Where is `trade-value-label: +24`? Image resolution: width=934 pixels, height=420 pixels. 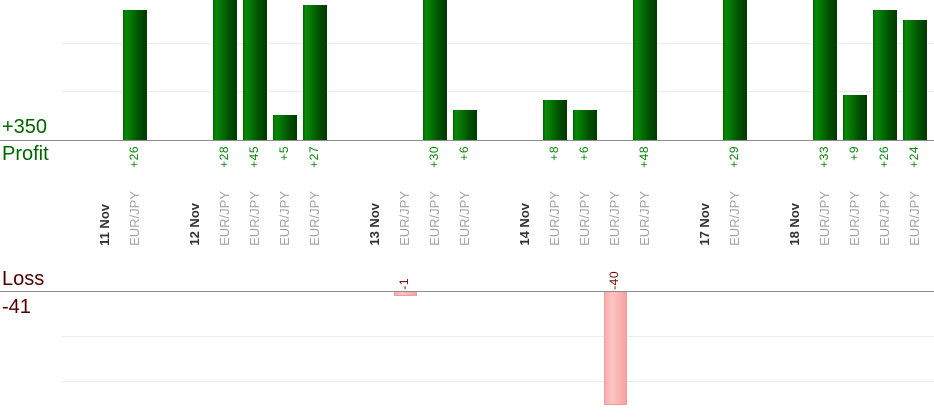
trade-value-label: +24 is located at coordinates (914, 157).